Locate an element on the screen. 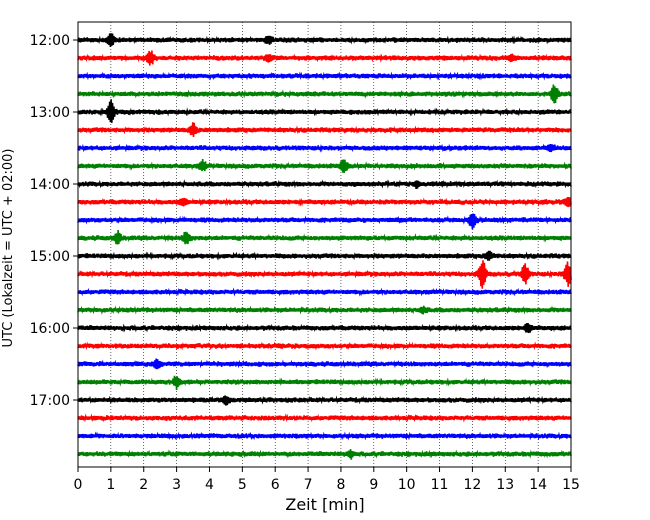 This screenshot has height=520, width=650. x-tick-label-9: 9 is located at coordinates (373, 485).